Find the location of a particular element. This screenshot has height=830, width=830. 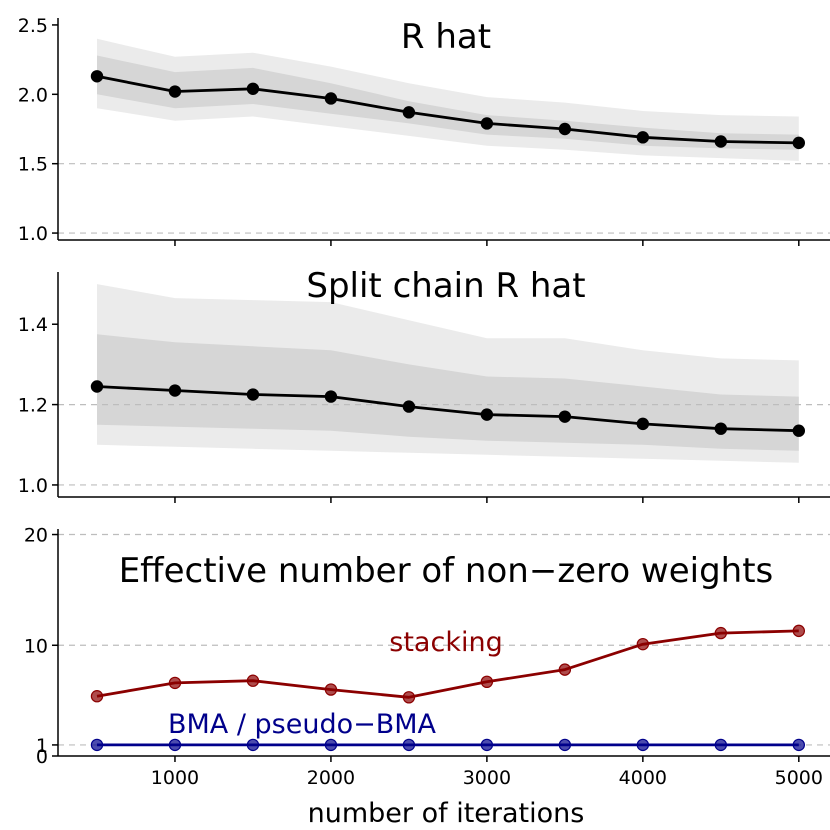

inner-band is located at coordinates (448, 102).